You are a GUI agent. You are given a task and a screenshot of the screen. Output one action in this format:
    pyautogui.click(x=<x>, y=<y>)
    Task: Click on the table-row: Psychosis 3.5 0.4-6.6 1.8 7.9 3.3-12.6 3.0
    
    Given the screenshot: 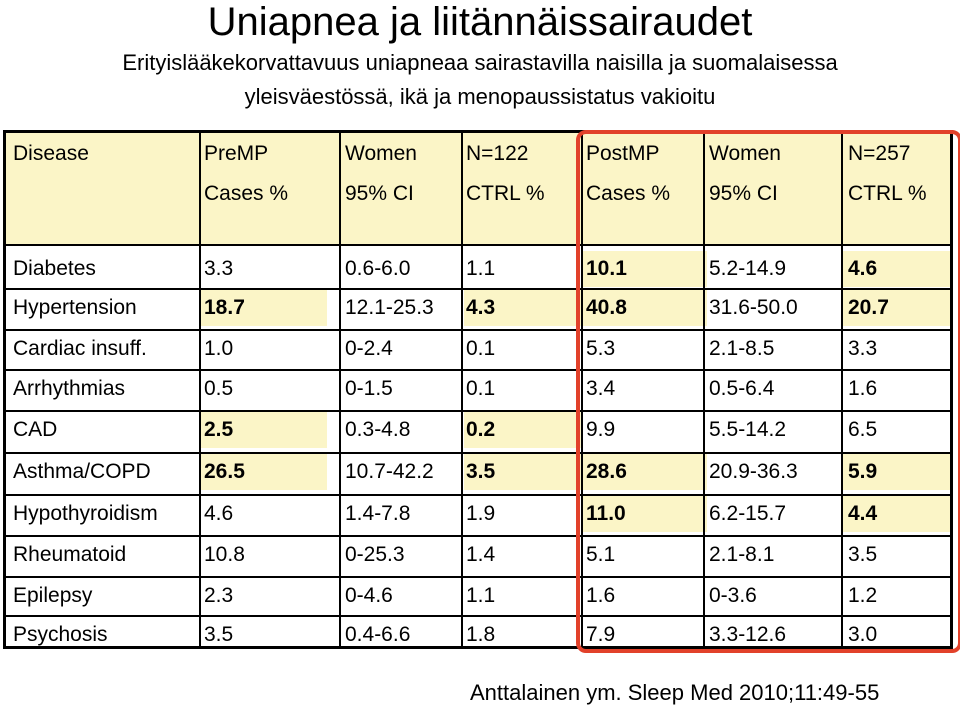 What is the action you would take?
    pyautogui.click(x=480, y=635)
    